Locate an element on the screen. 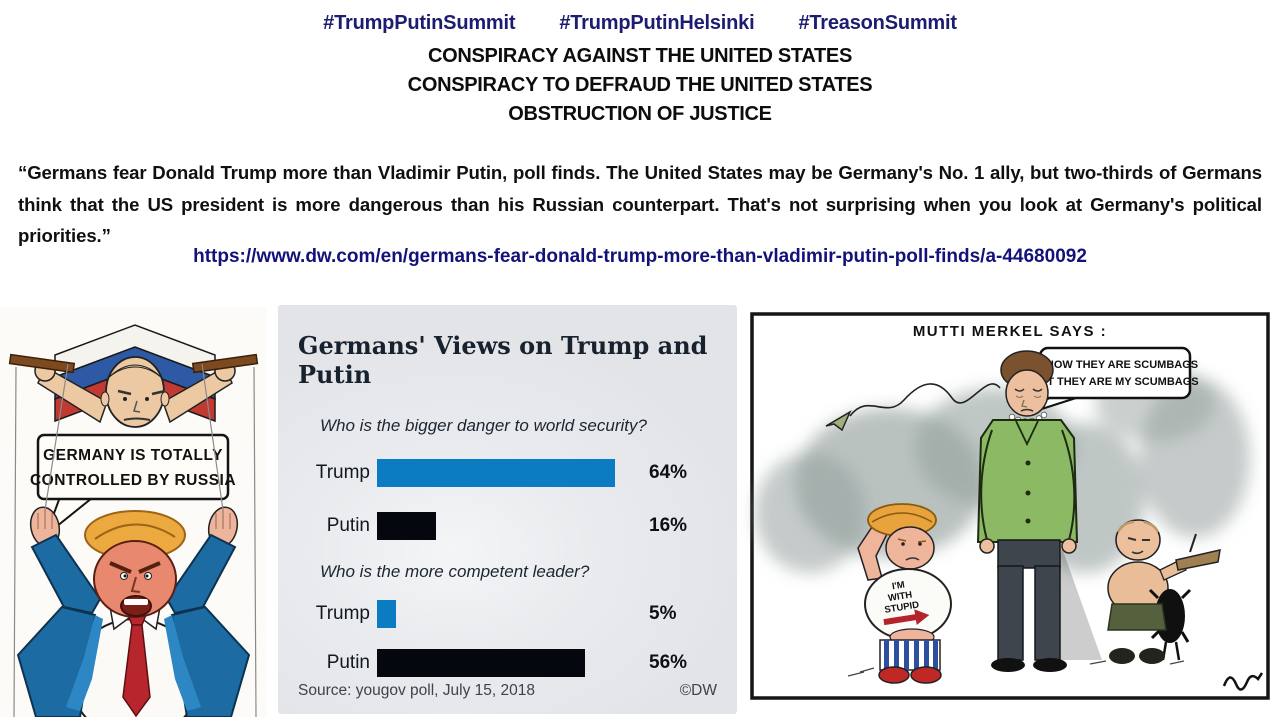  bar-row-danger-putin: Putin 16% is located at coordinates (507, 526).